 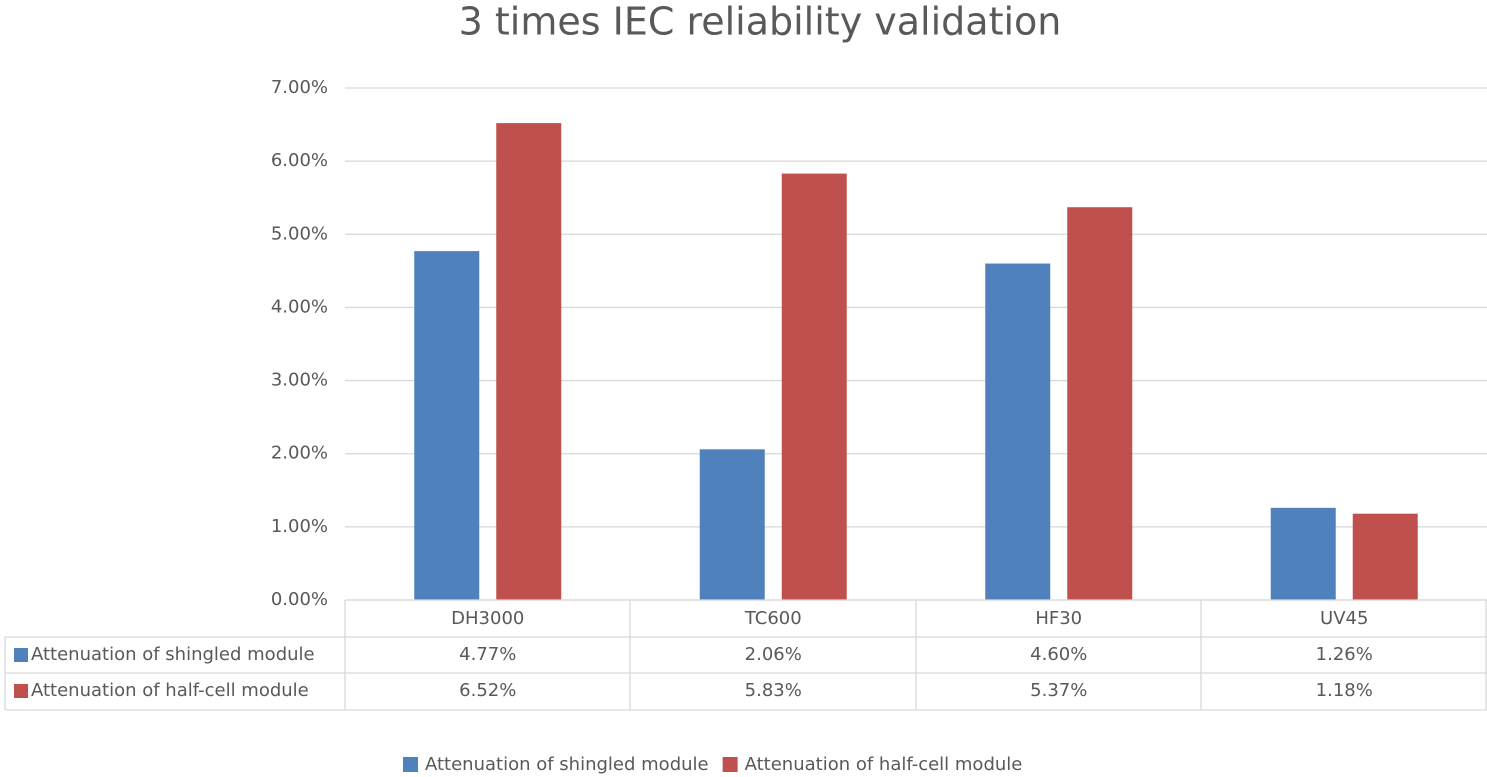 What do you see at coordinates (487, 618) in the screenshot?
I see `x-tick-label: DH3000` at bounding box center [487, 618].